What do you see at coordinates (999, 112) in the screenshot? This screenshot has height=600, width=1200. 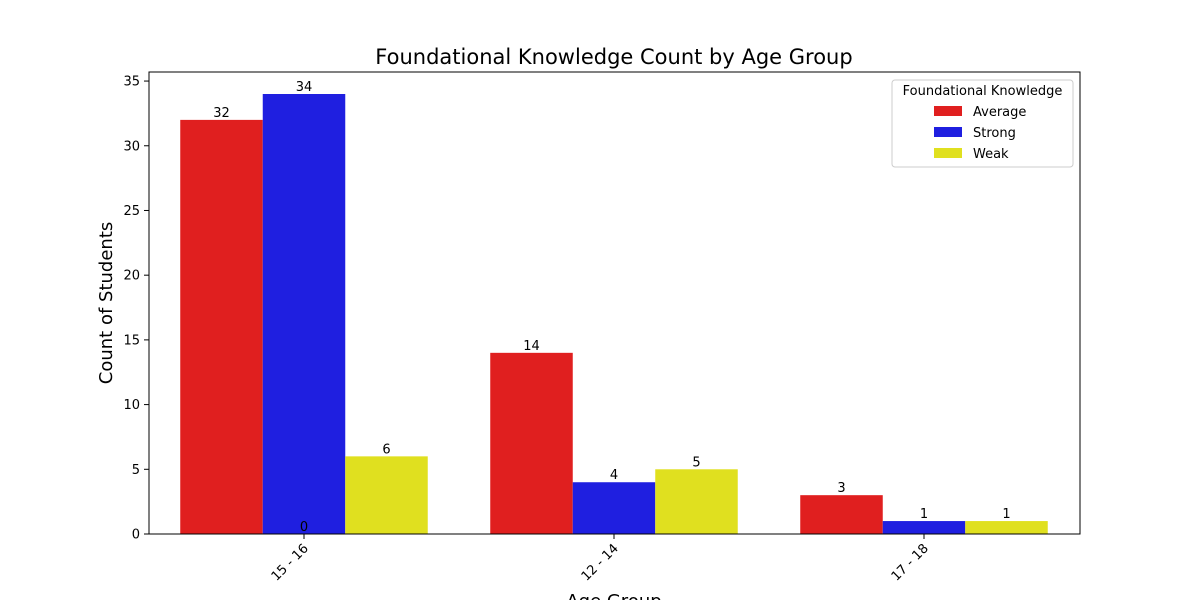 I see `legend-label-average: Average` at bounding box center [999, 112].